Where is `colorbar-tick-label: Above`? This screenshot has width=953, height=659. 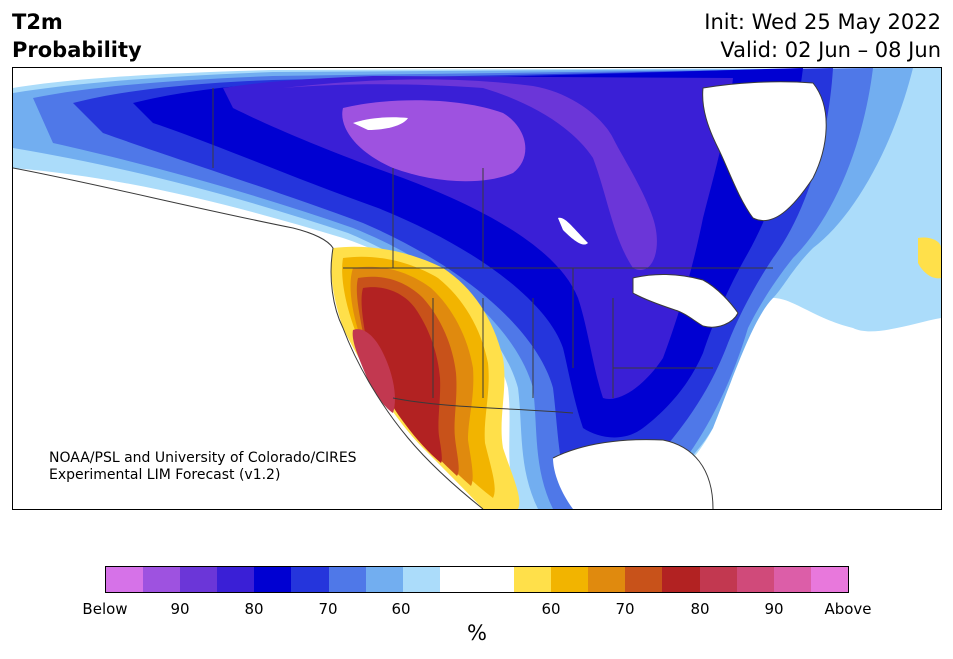 colorbar-tick-label: Above is located at coordinates (848, 609).